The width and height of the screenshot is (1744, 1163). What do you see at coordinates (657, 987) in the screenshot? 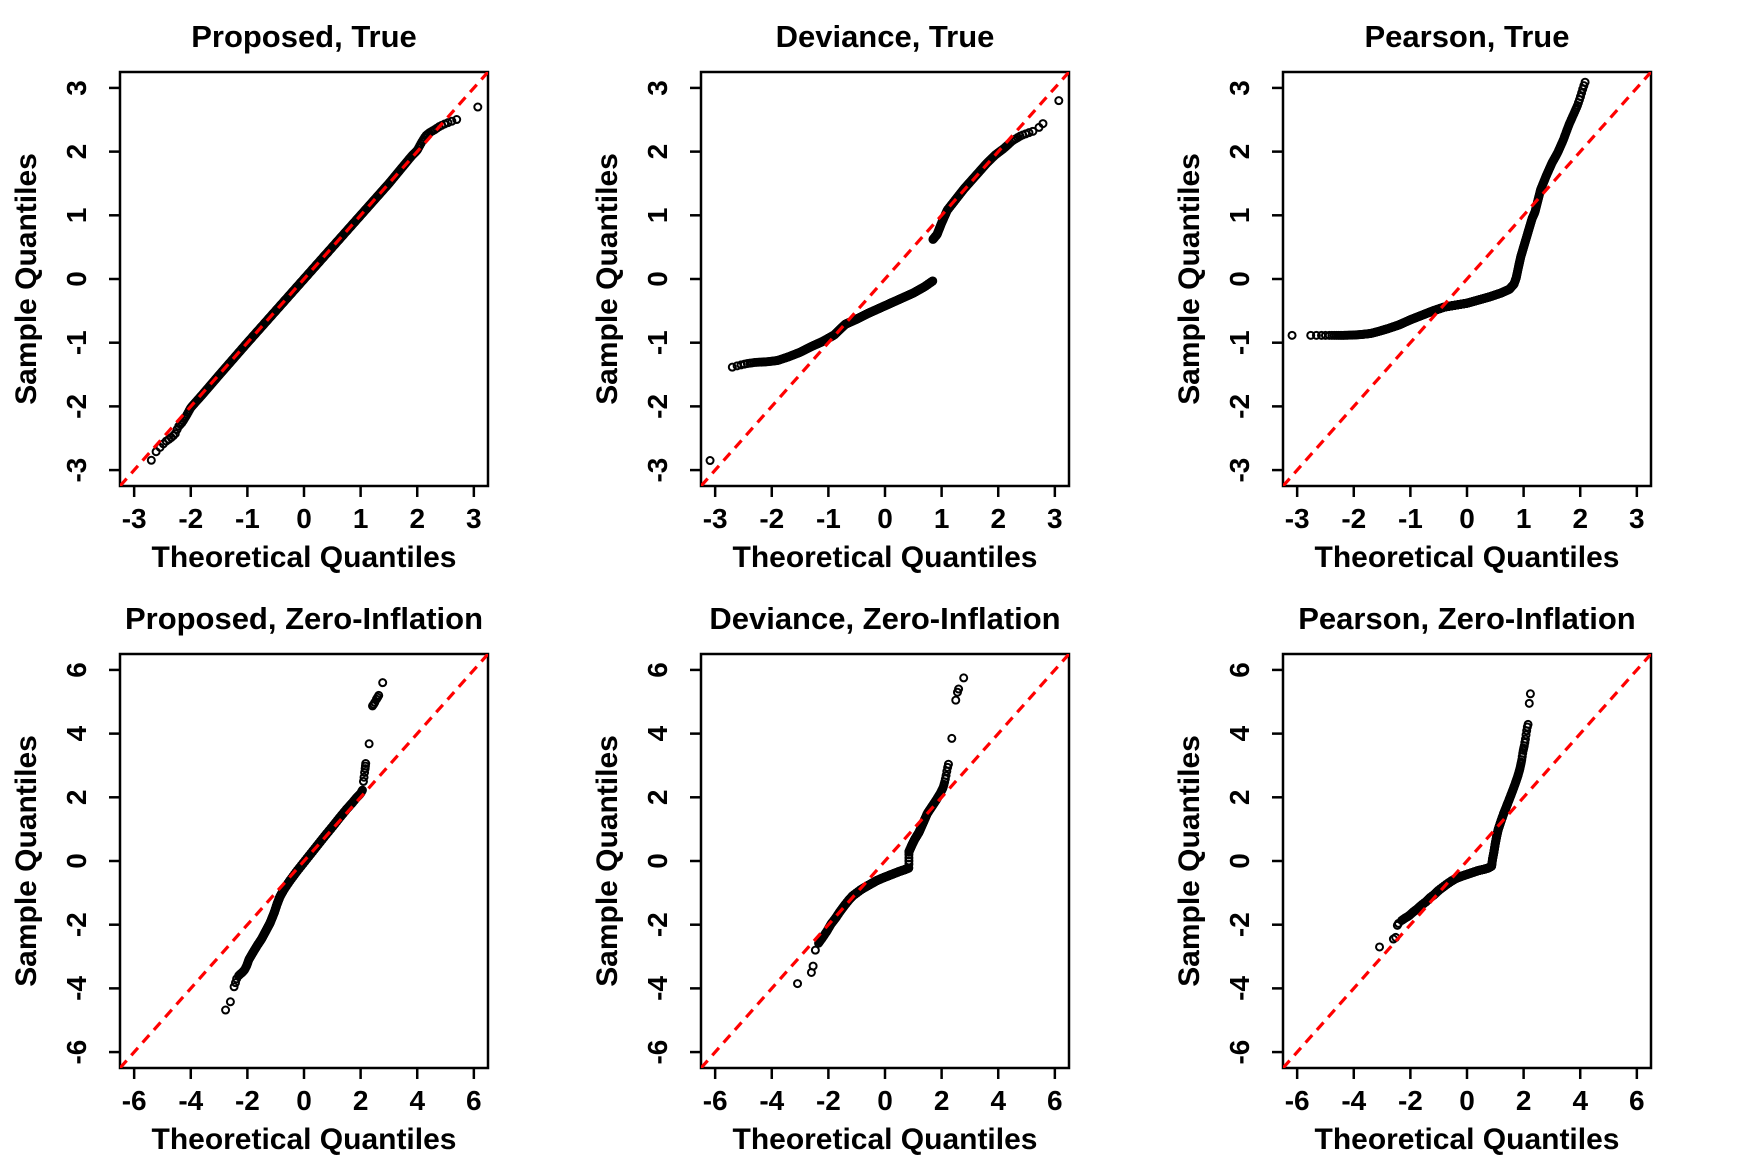
I see `y-tick-label: -4` at bounding box center [657, 987].